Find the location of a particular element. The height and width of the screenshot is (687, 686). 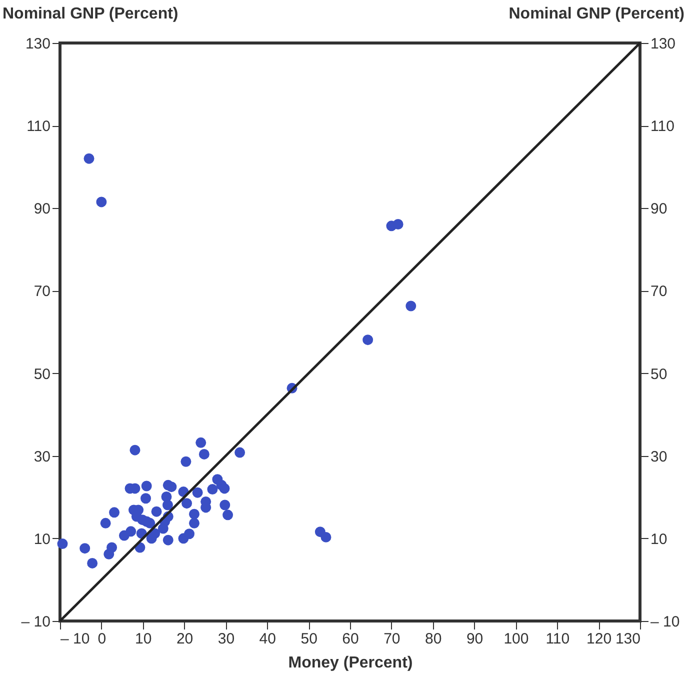

x-tick-label: 20 is located at coordinates (185, 639).